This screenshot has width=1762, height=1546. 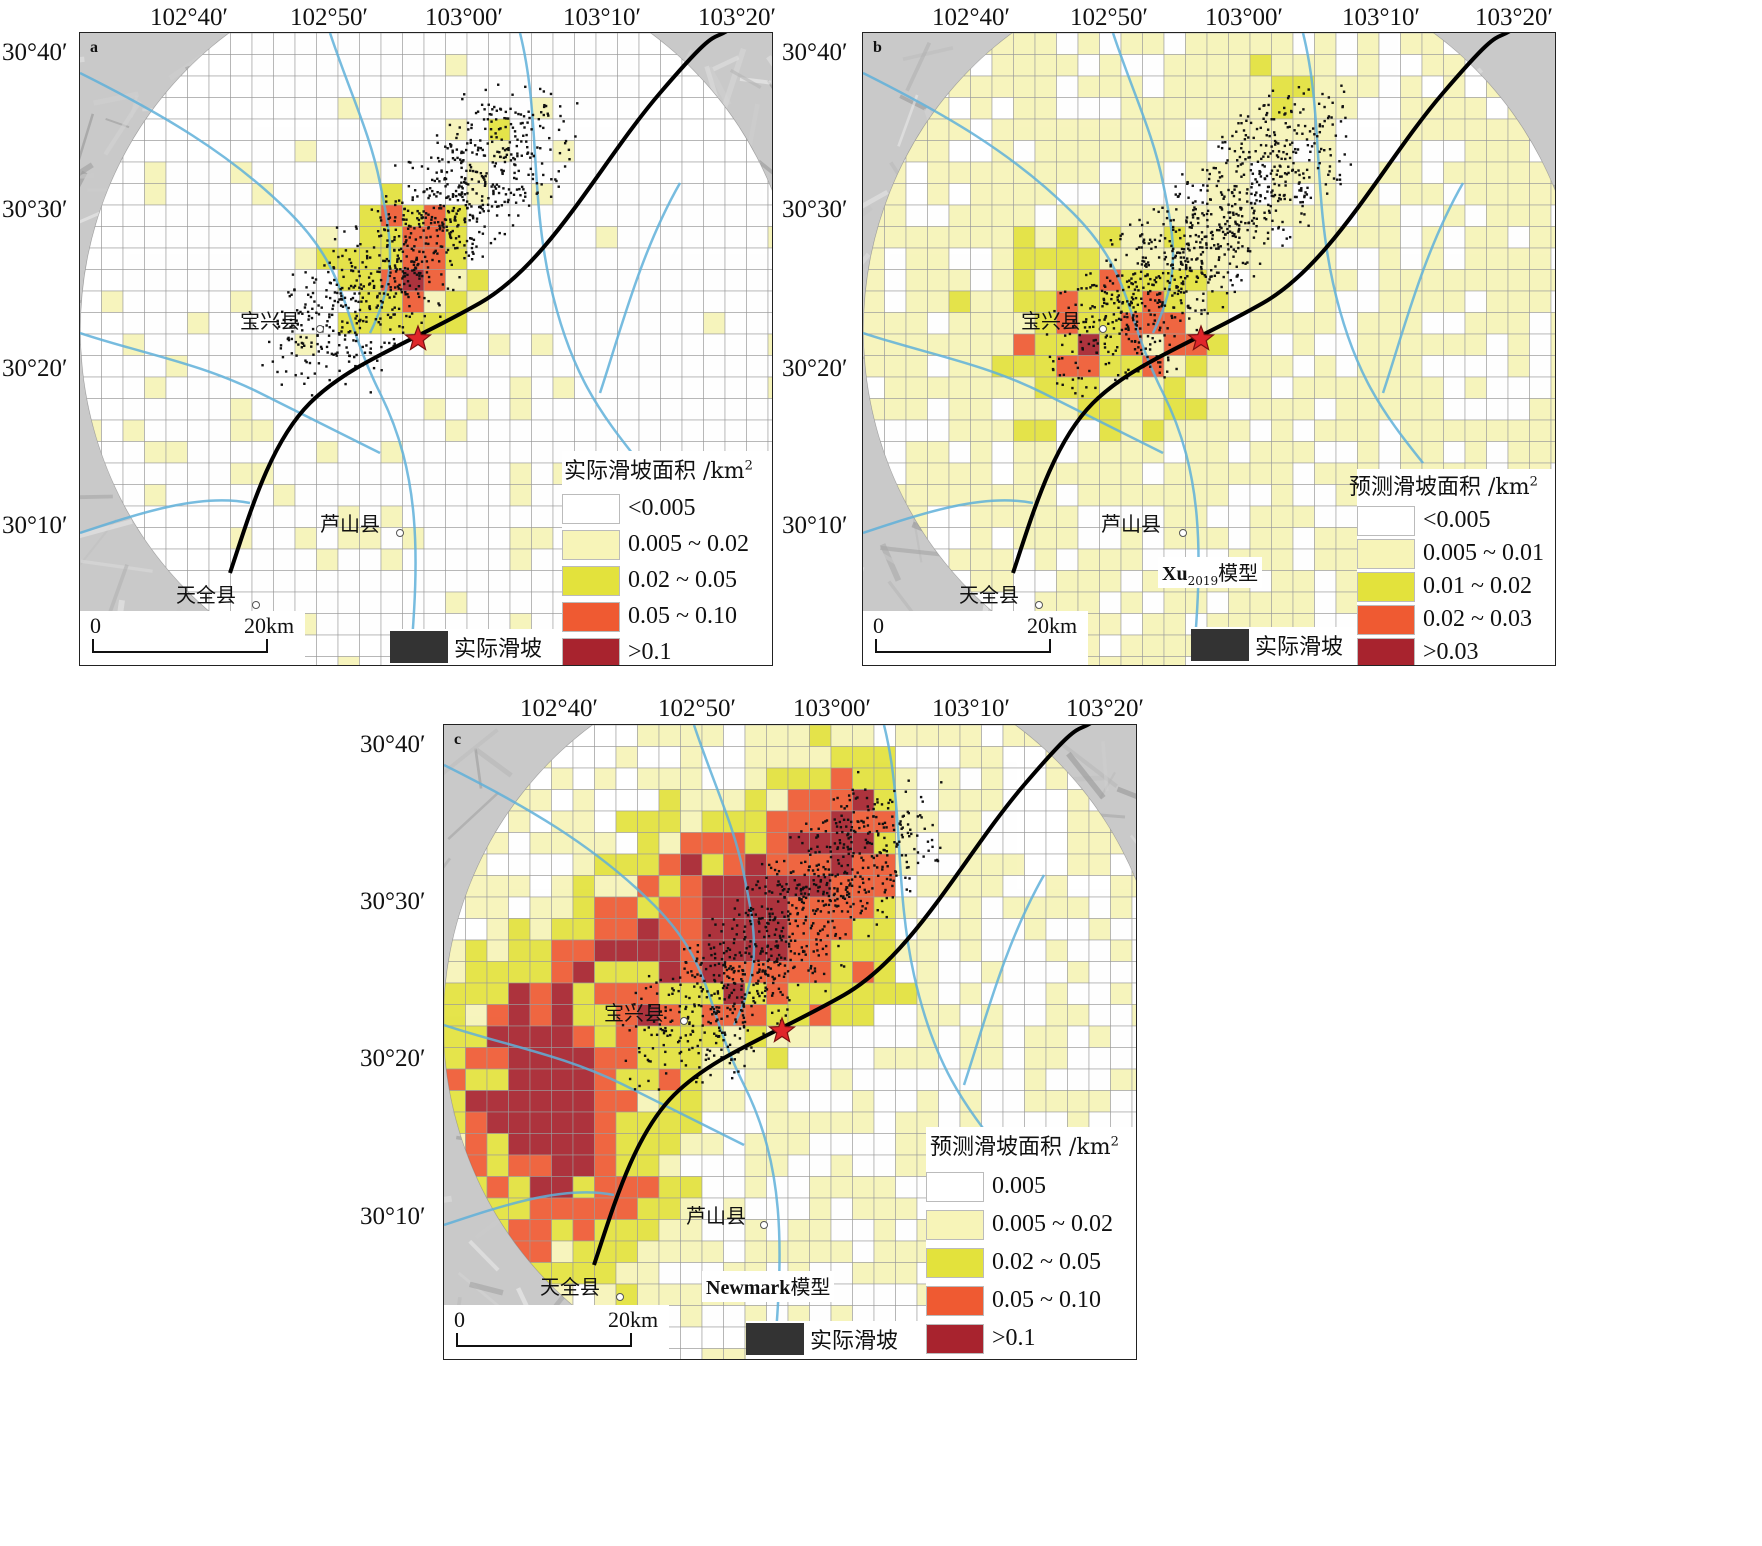 I want to click on legend-row: 0.05 ~ 0.10, so click(x=667, y=616).